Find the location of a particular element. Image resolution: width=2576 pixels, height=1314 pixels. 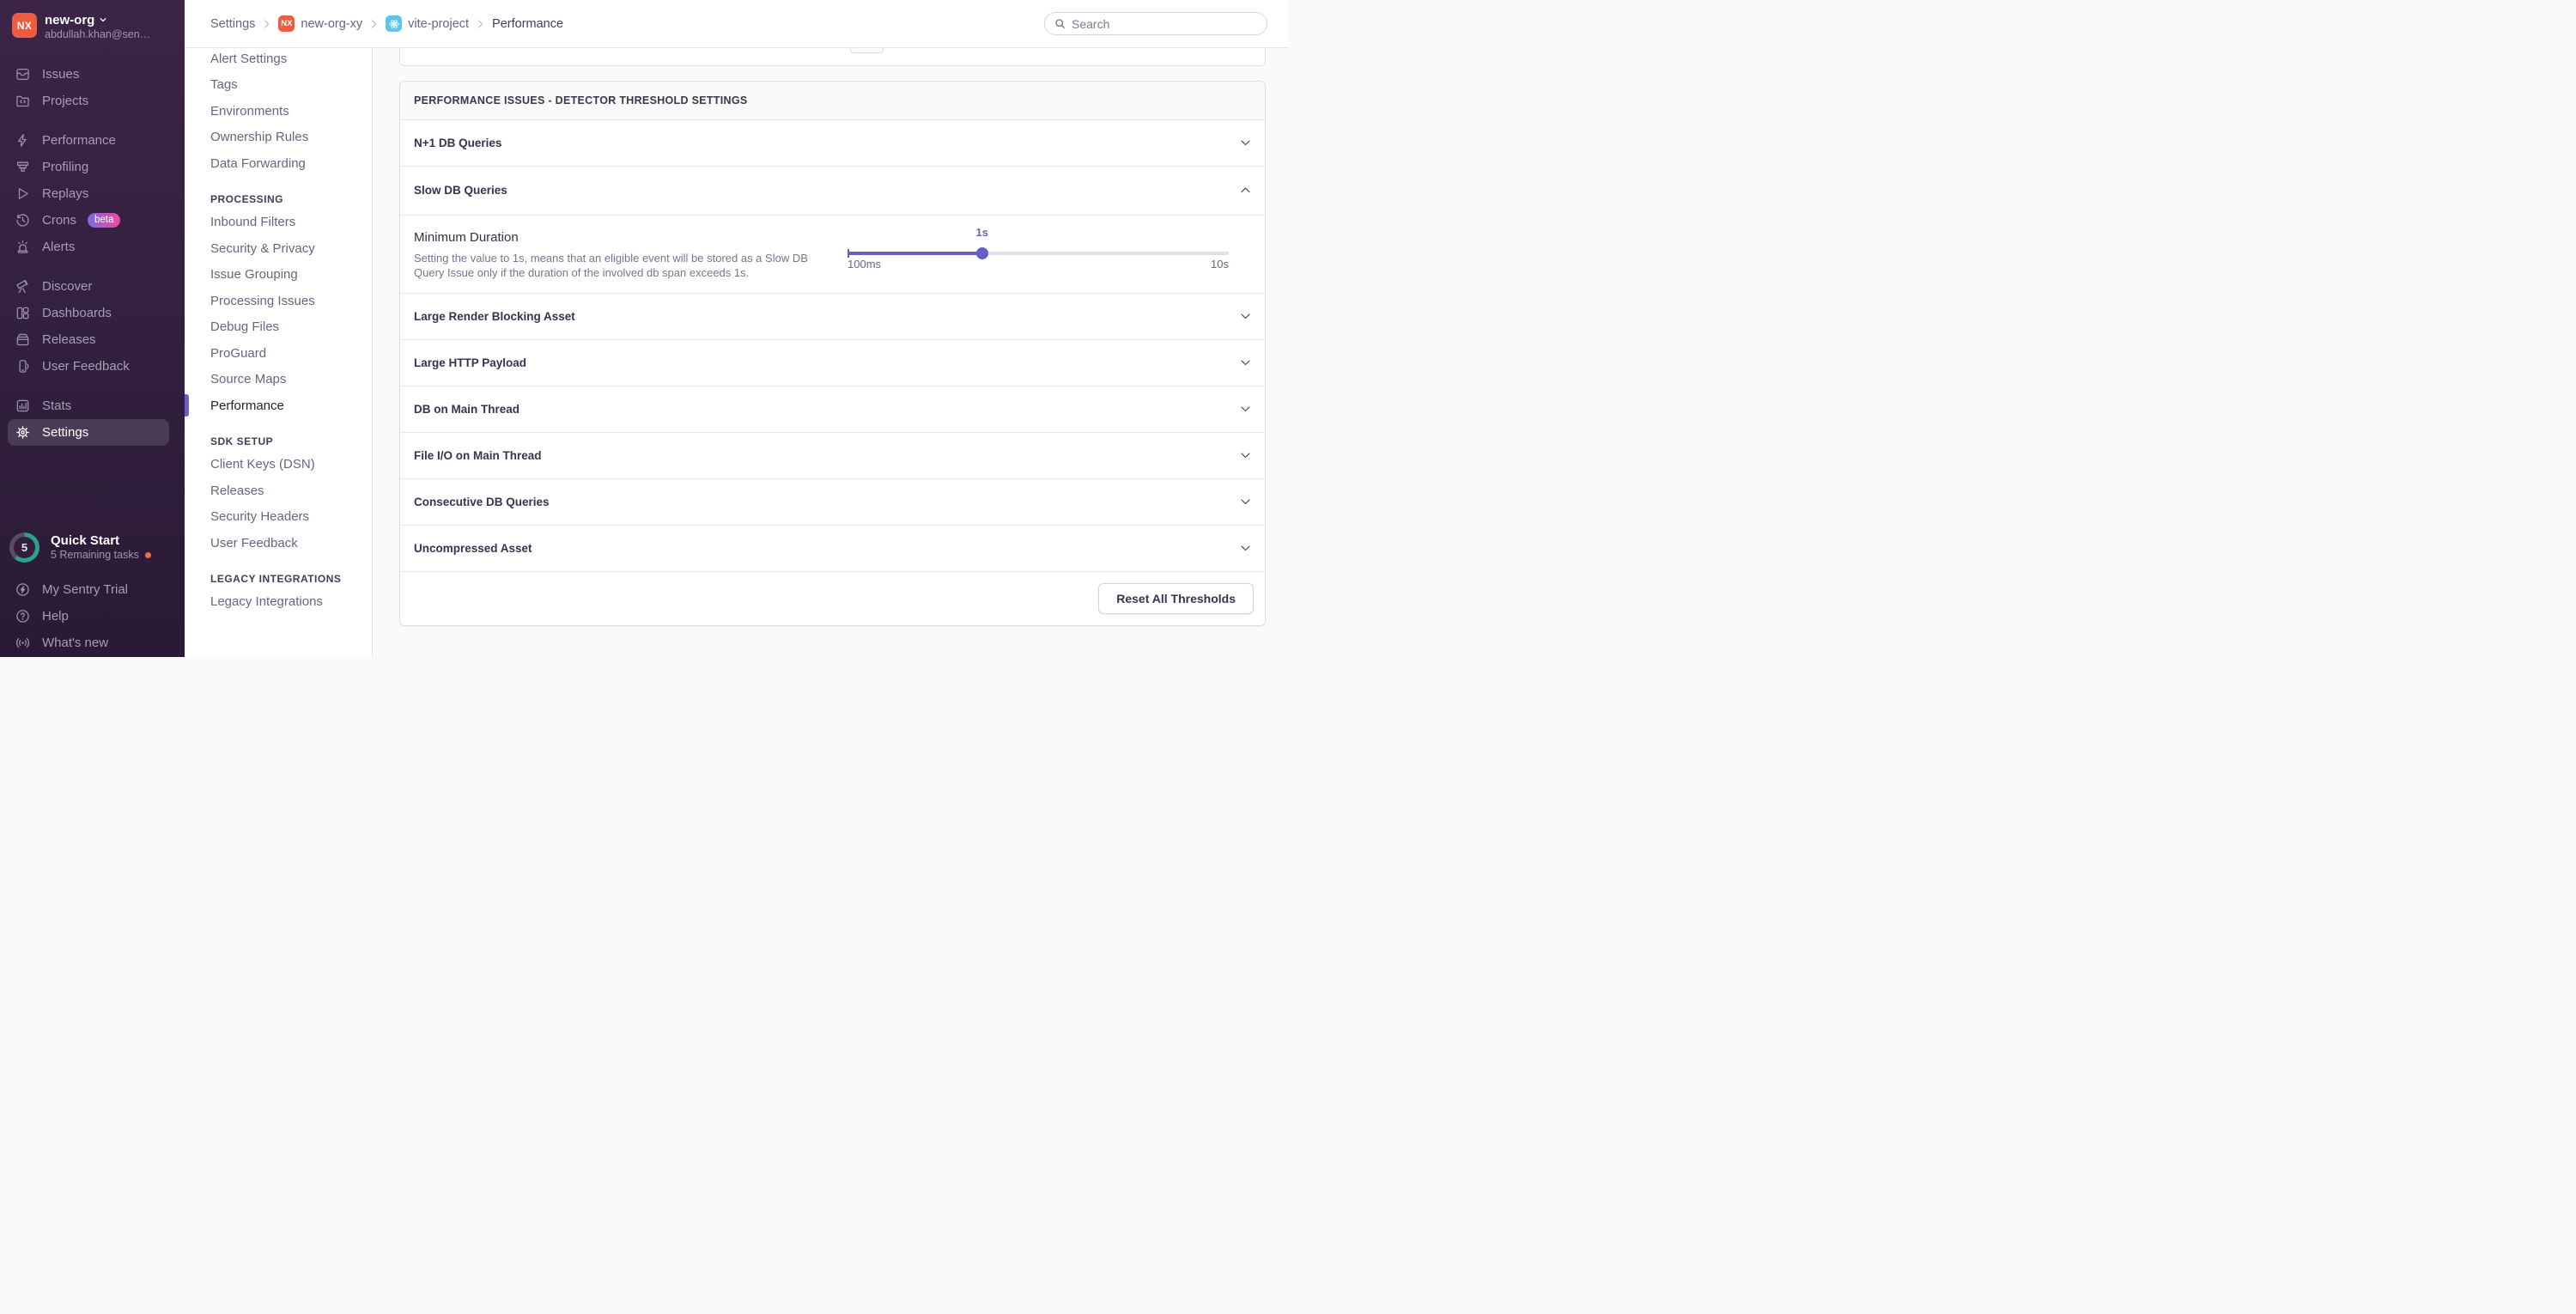

settings-nav-security-privacy: Security & Privacy is located at coordinates (262, 248).